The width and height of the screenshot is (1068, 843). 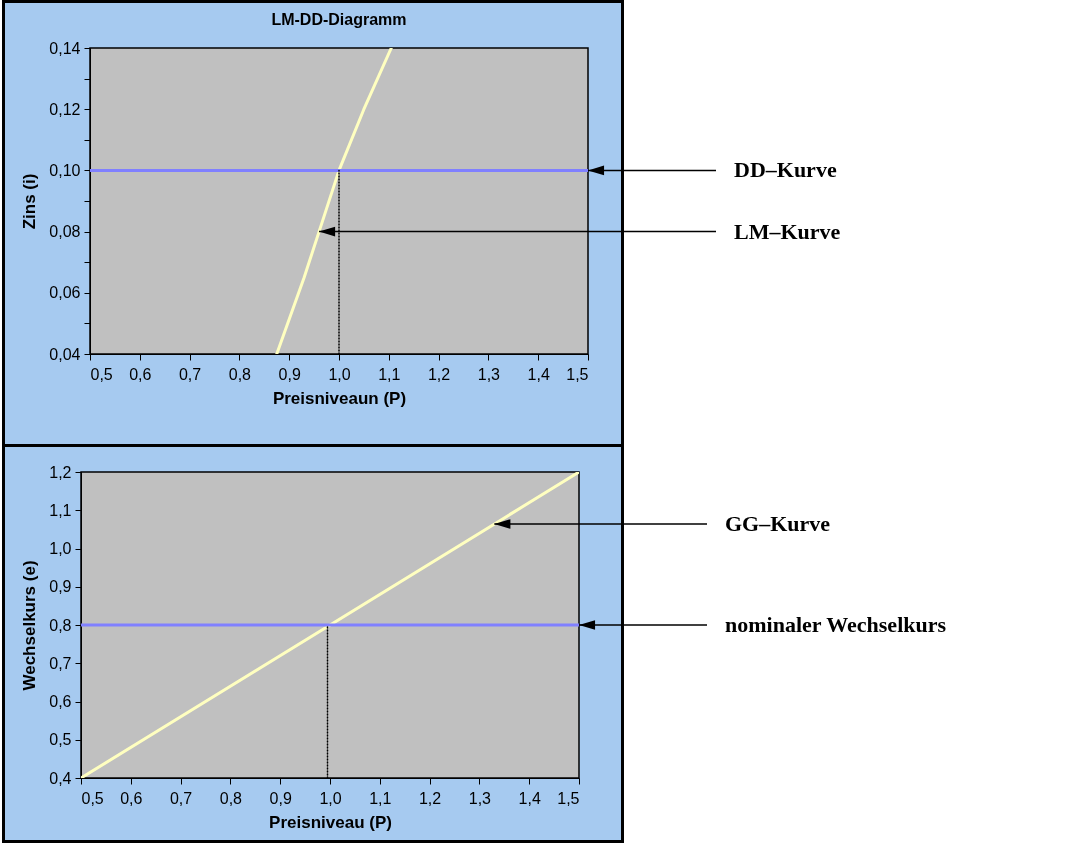 I want to click on y-tick-label: 1,0, so click(x=60, y=548).